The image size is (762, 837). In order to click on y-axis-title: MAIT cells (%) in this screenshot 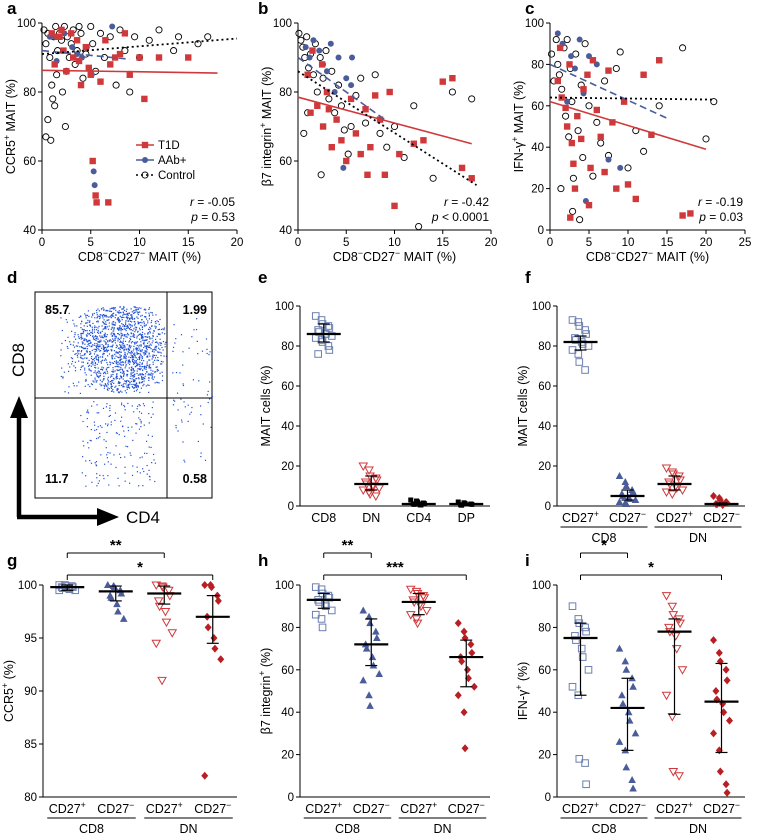, I will do `click(523, 405)`.